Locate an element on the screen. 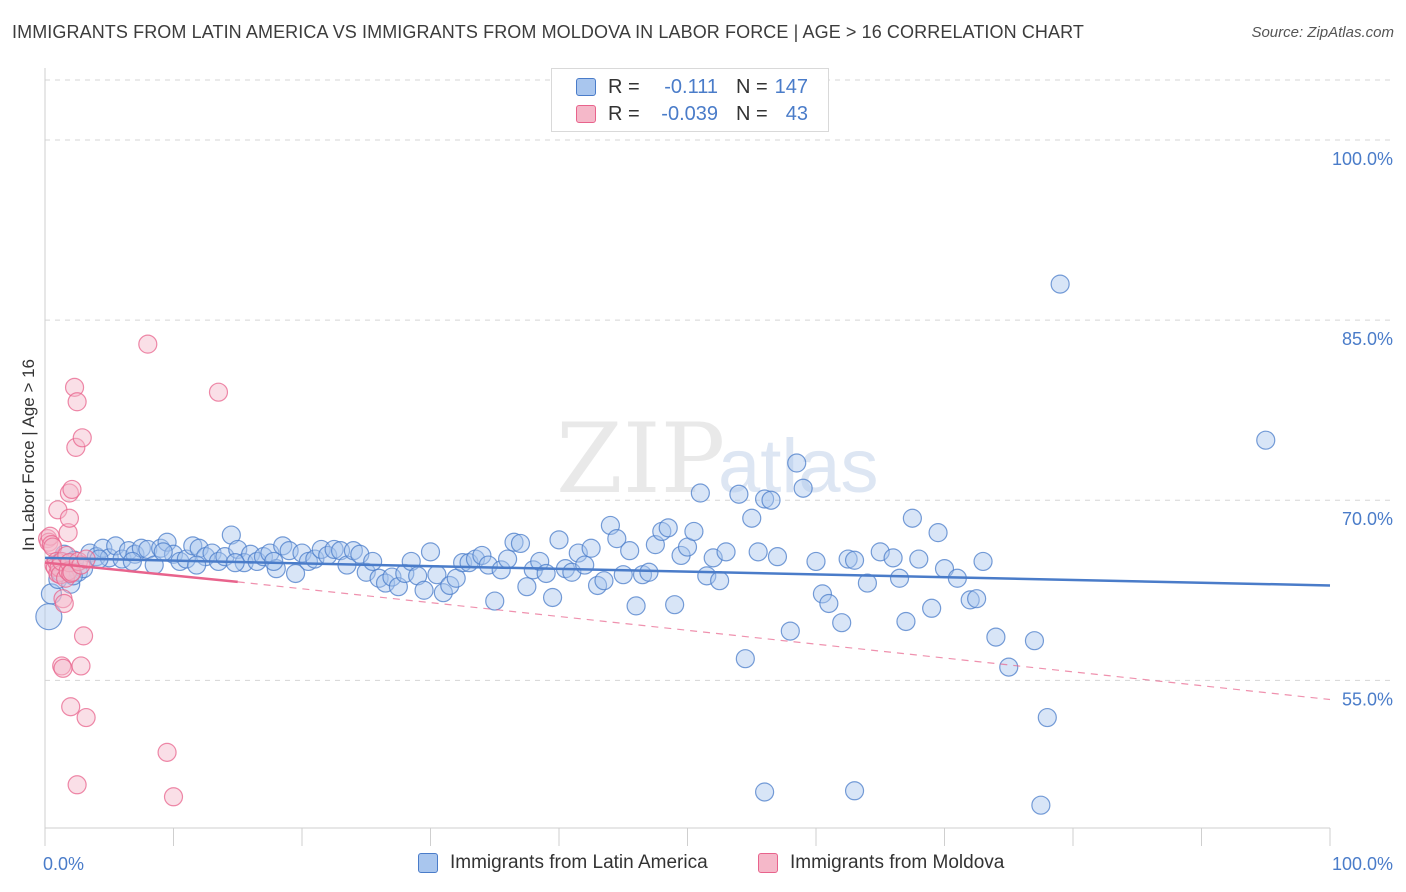 The width and height of the screenshot is (1406, 892). legend-row-moldova: R = -0.039 N = 43 is located at coordinates (692, 114).